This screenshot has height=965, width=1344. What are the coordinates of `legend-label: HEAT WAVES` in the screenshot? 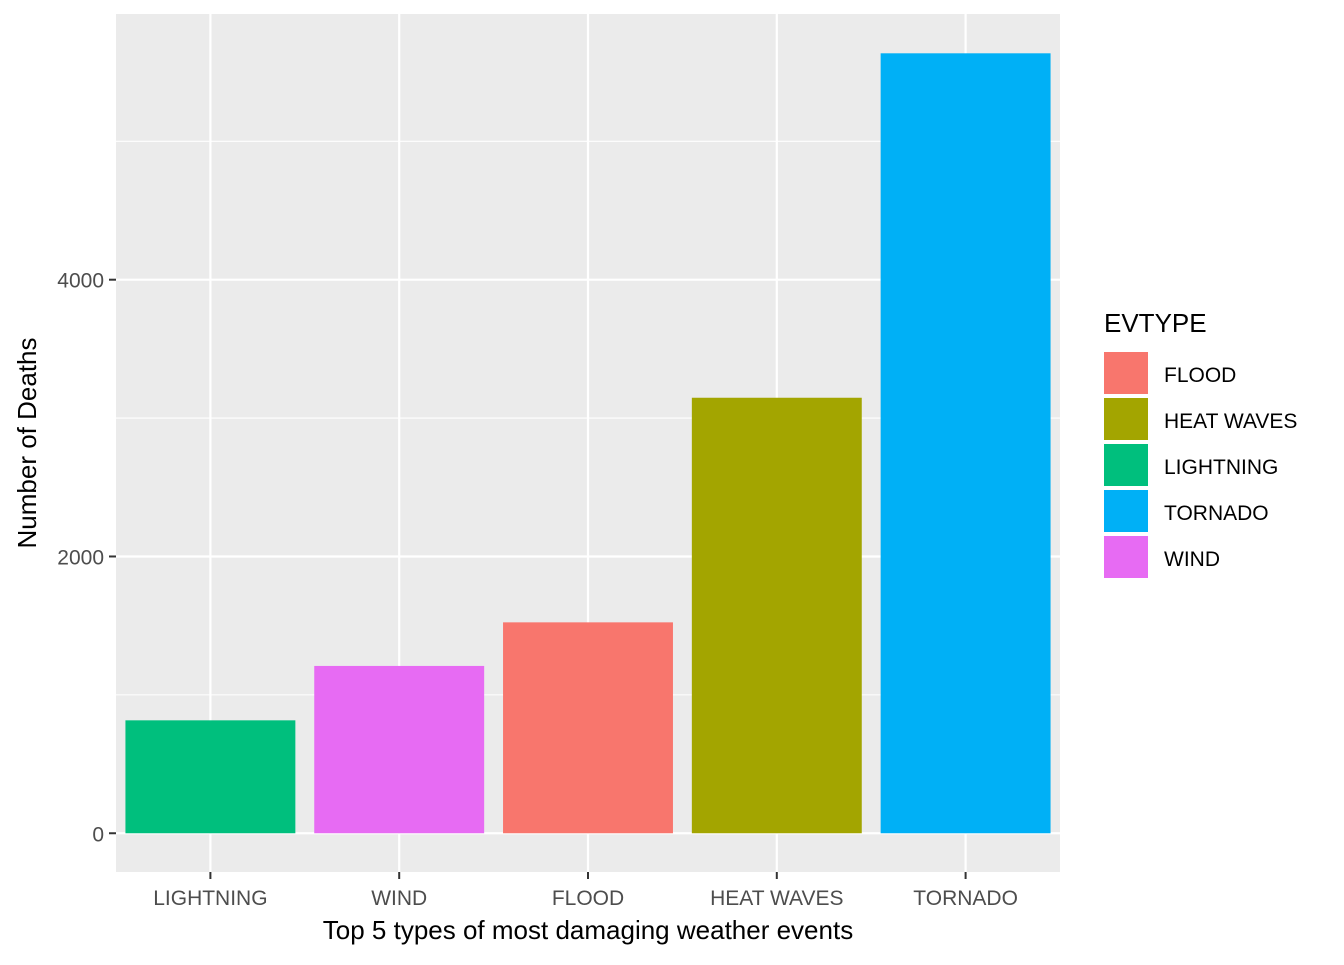 It's located at (1230, 421).